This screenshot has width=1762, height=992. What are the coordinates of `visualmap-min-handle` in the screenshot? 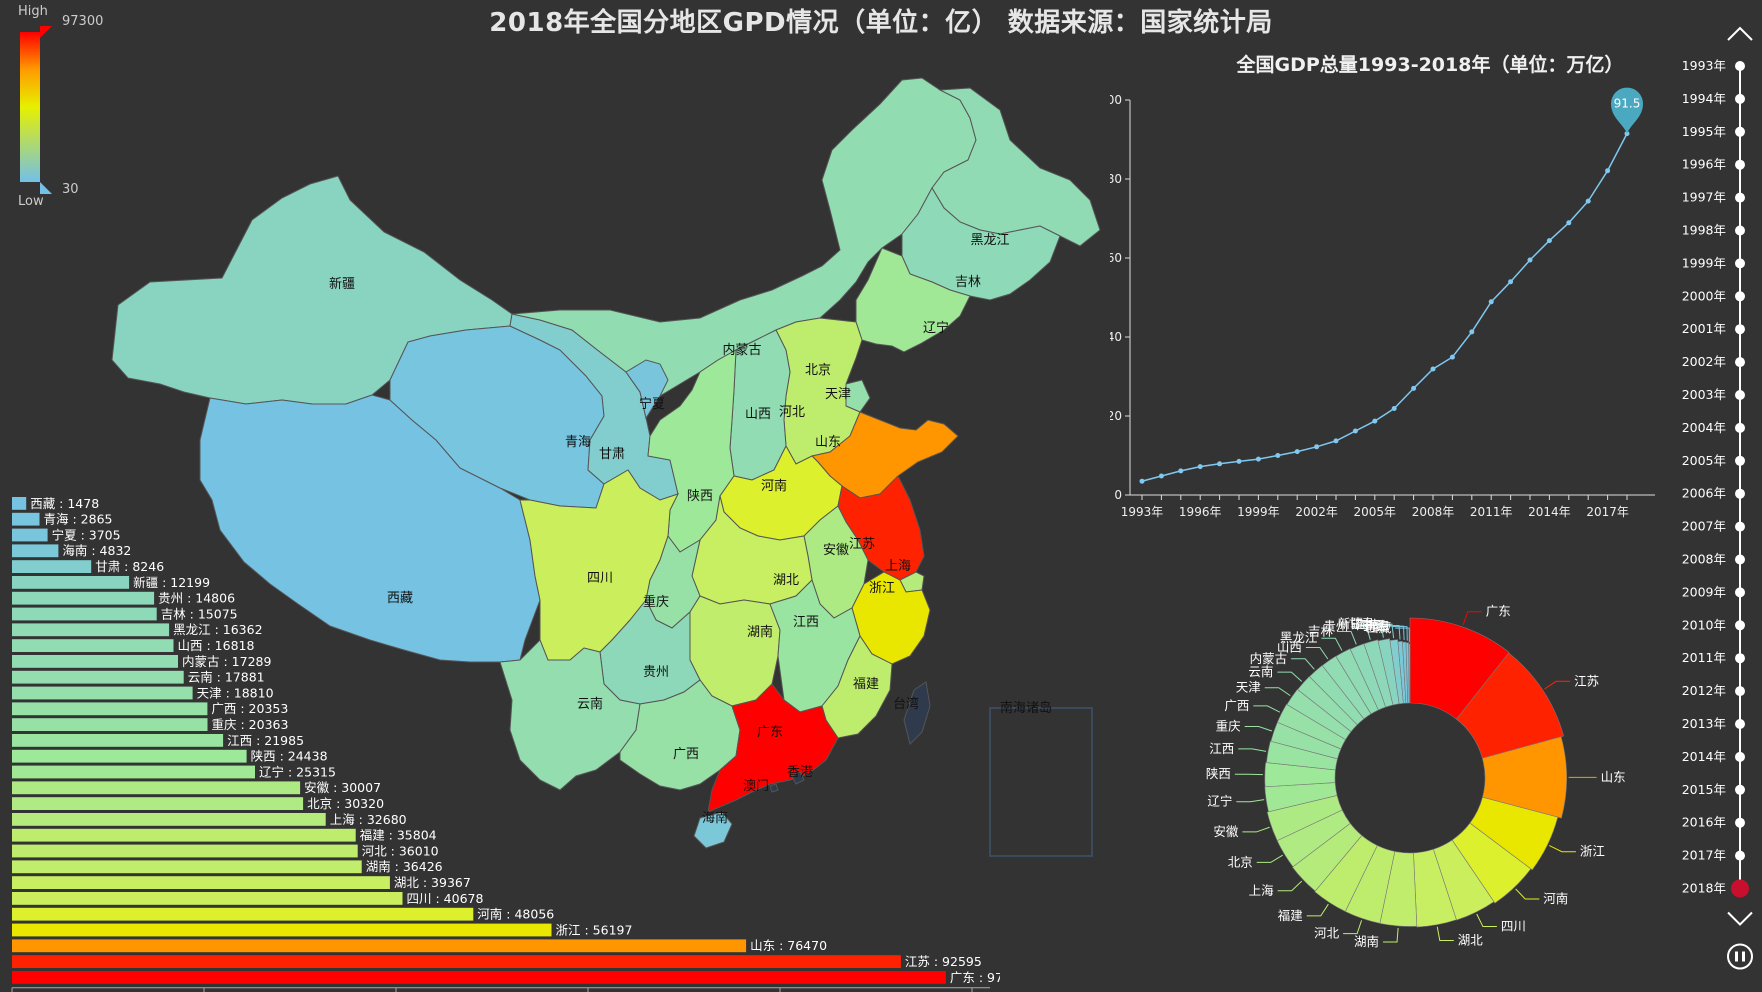 It's located at (46, 188).